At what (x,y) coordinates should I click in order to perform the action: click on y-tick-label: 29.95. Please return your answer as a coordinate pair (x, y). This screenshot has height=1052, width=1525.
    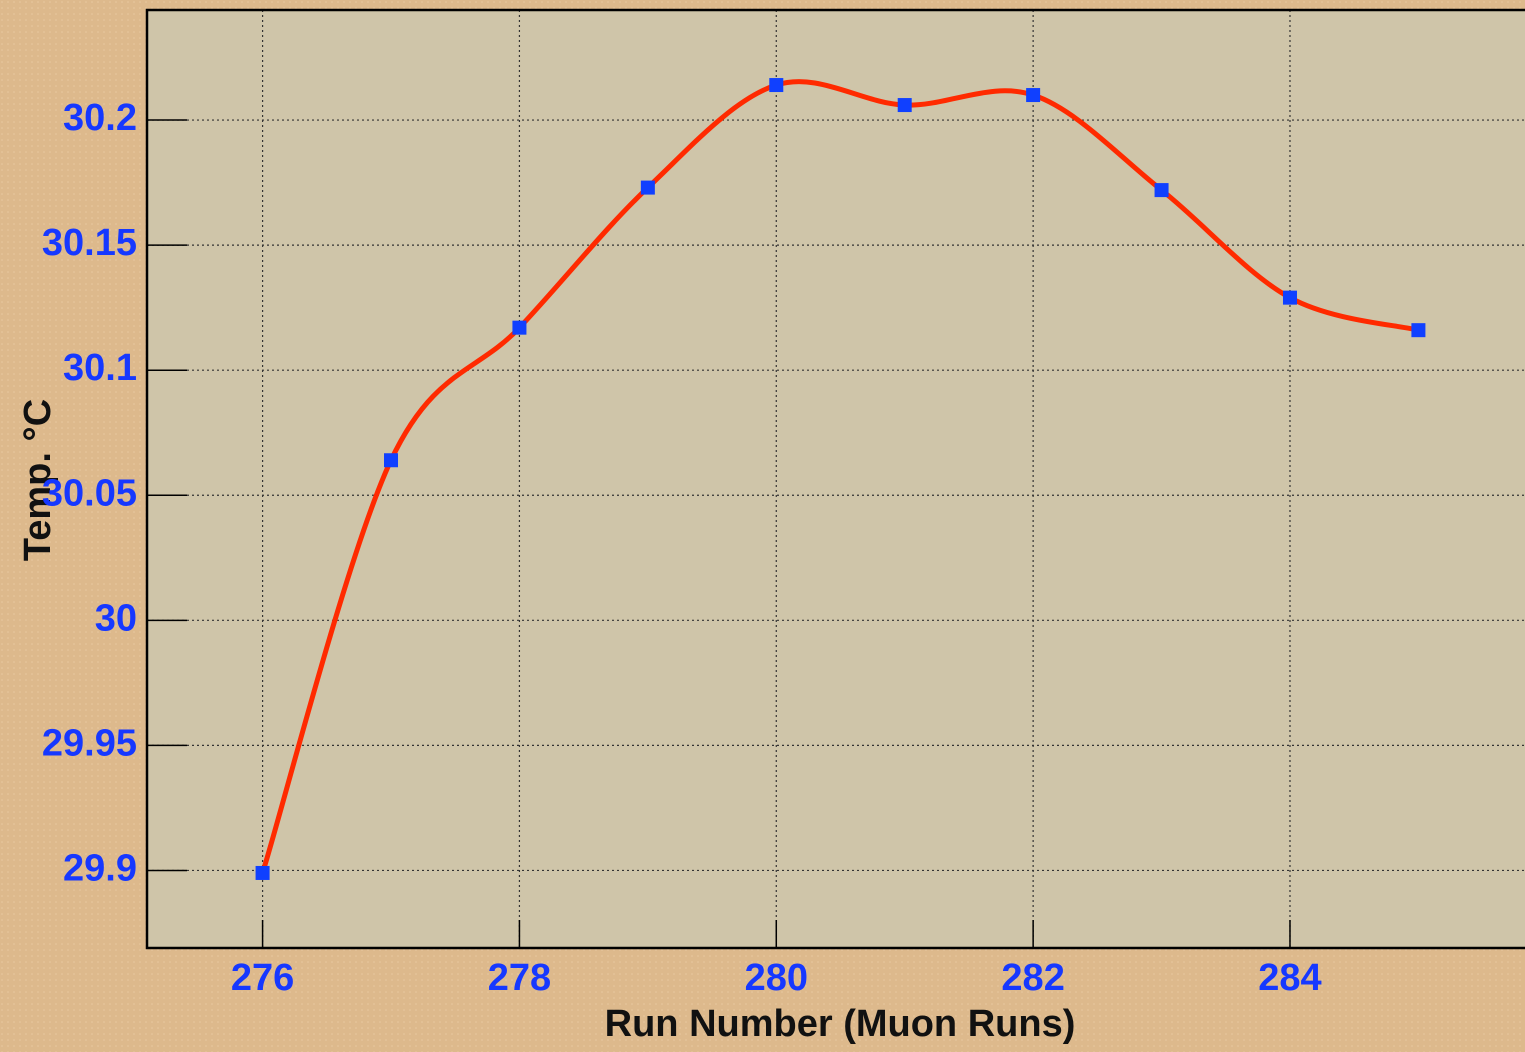
    Looking at the image, I should click on (89, 743).